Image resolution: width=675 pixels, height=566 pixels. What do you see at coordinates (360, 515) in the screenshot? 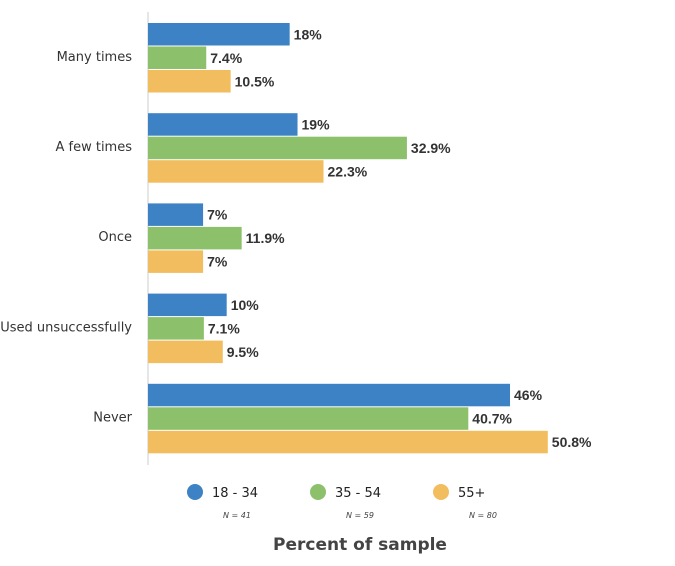
I see `legend-n-label: N = 59` at bounding box center [360, 515].